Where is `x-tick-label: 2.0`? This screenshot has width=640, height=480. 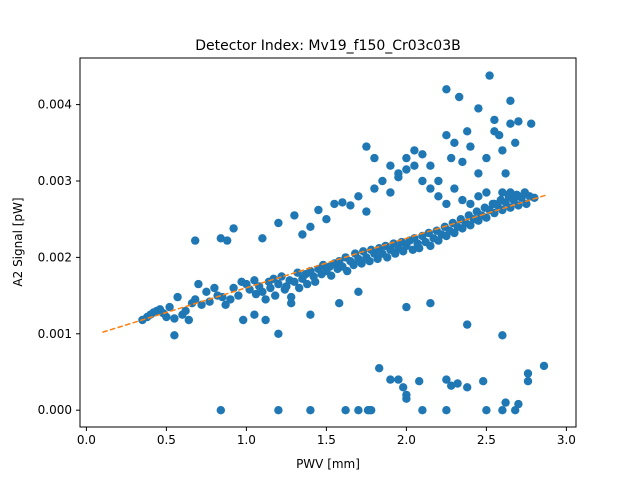
x-tick-label: 2.0 is located at coordinates (406, 440).